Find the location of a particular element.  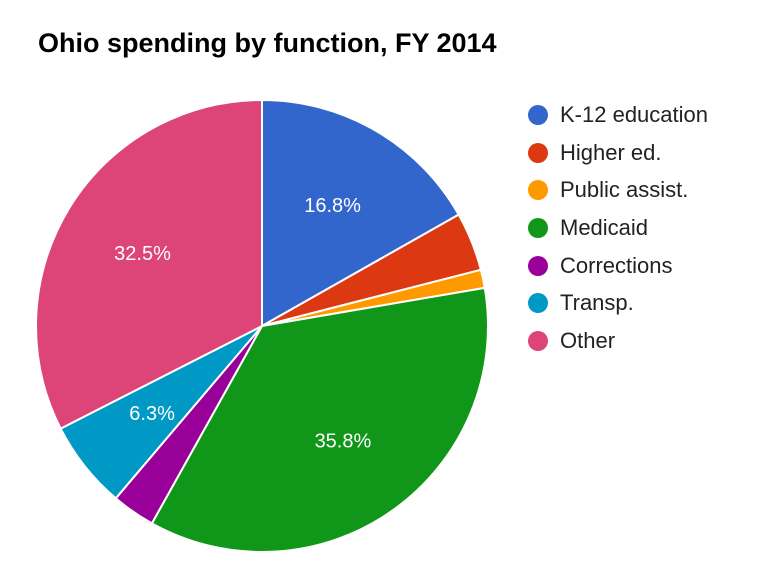

legend-label: Other is located at coordinates (588, 340).